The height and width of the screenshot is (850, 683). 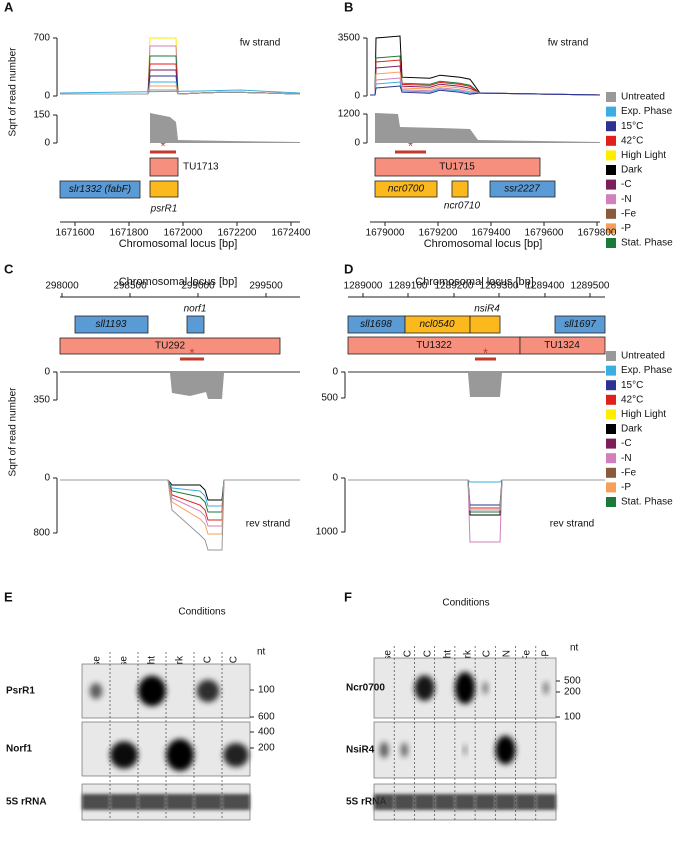 I want to click on feature-label: nsiR4, so click(x=487, y=309).